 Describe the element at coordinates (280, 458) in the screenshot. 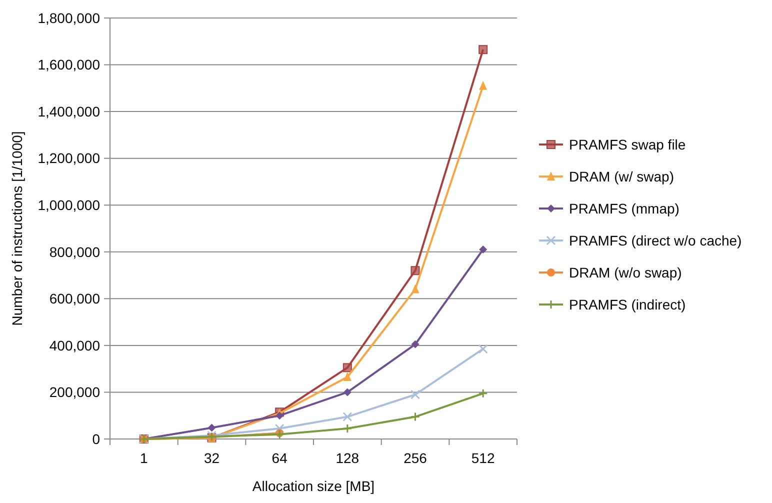

I see `x-tick-label: 64` at that location.